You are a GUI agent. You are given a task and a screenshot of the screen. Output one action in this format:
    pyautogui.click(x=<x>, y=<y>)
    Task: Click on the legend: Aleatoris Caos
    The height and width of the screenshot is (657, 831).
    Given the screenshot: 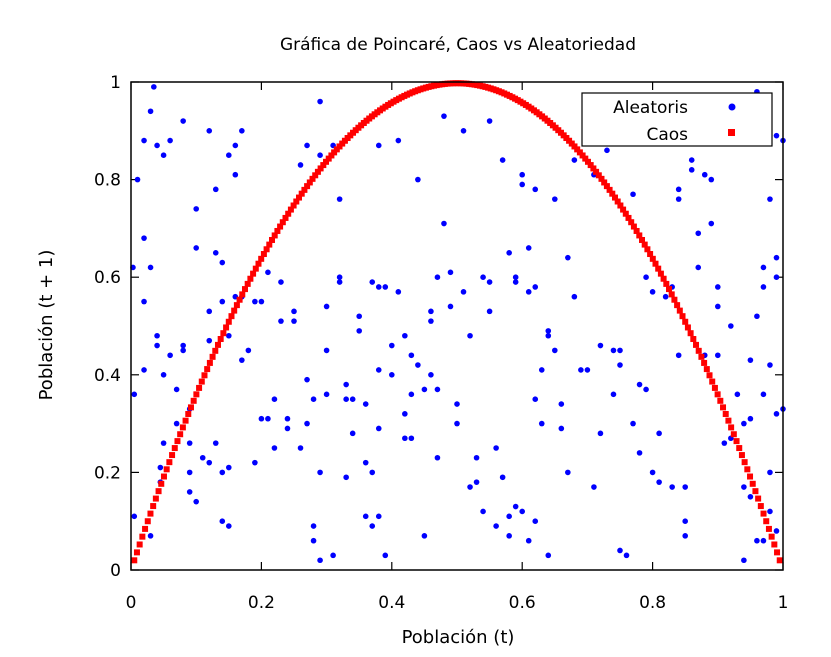 What is the action you would take?
    pyautogui.click(x=677, y=119)
    